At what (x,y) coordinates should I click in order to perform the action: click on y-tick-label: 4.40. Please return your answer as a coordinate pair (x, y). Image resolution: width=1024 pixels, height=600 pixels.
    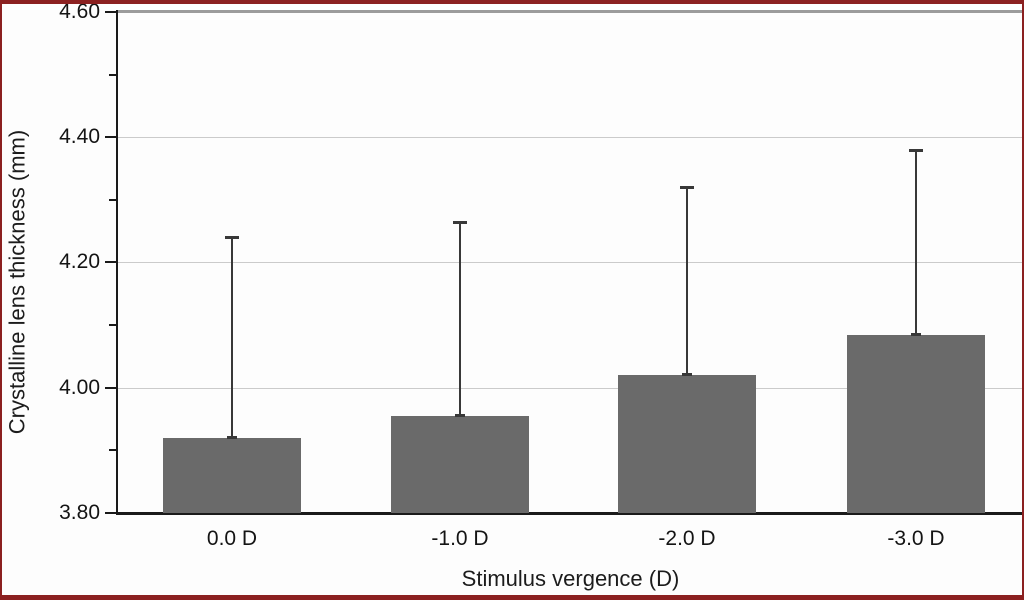
    Looking at the image, I should click on (79, 136).